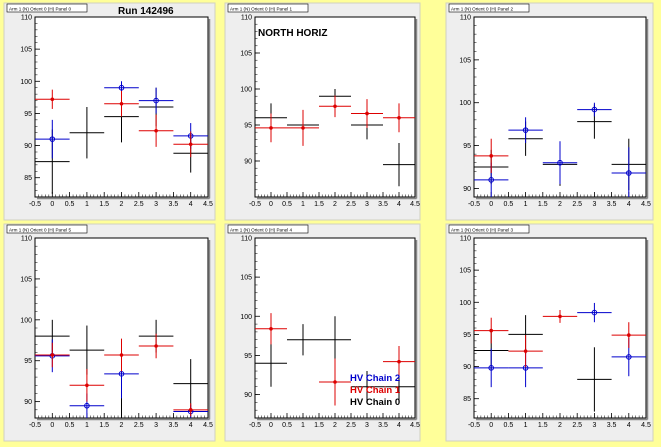  Describe the element at coordinates (482, 9) in the screenshot. I see `panel-title: Arm 1 (N) Orient 0 (H) Panel 2` at that location.